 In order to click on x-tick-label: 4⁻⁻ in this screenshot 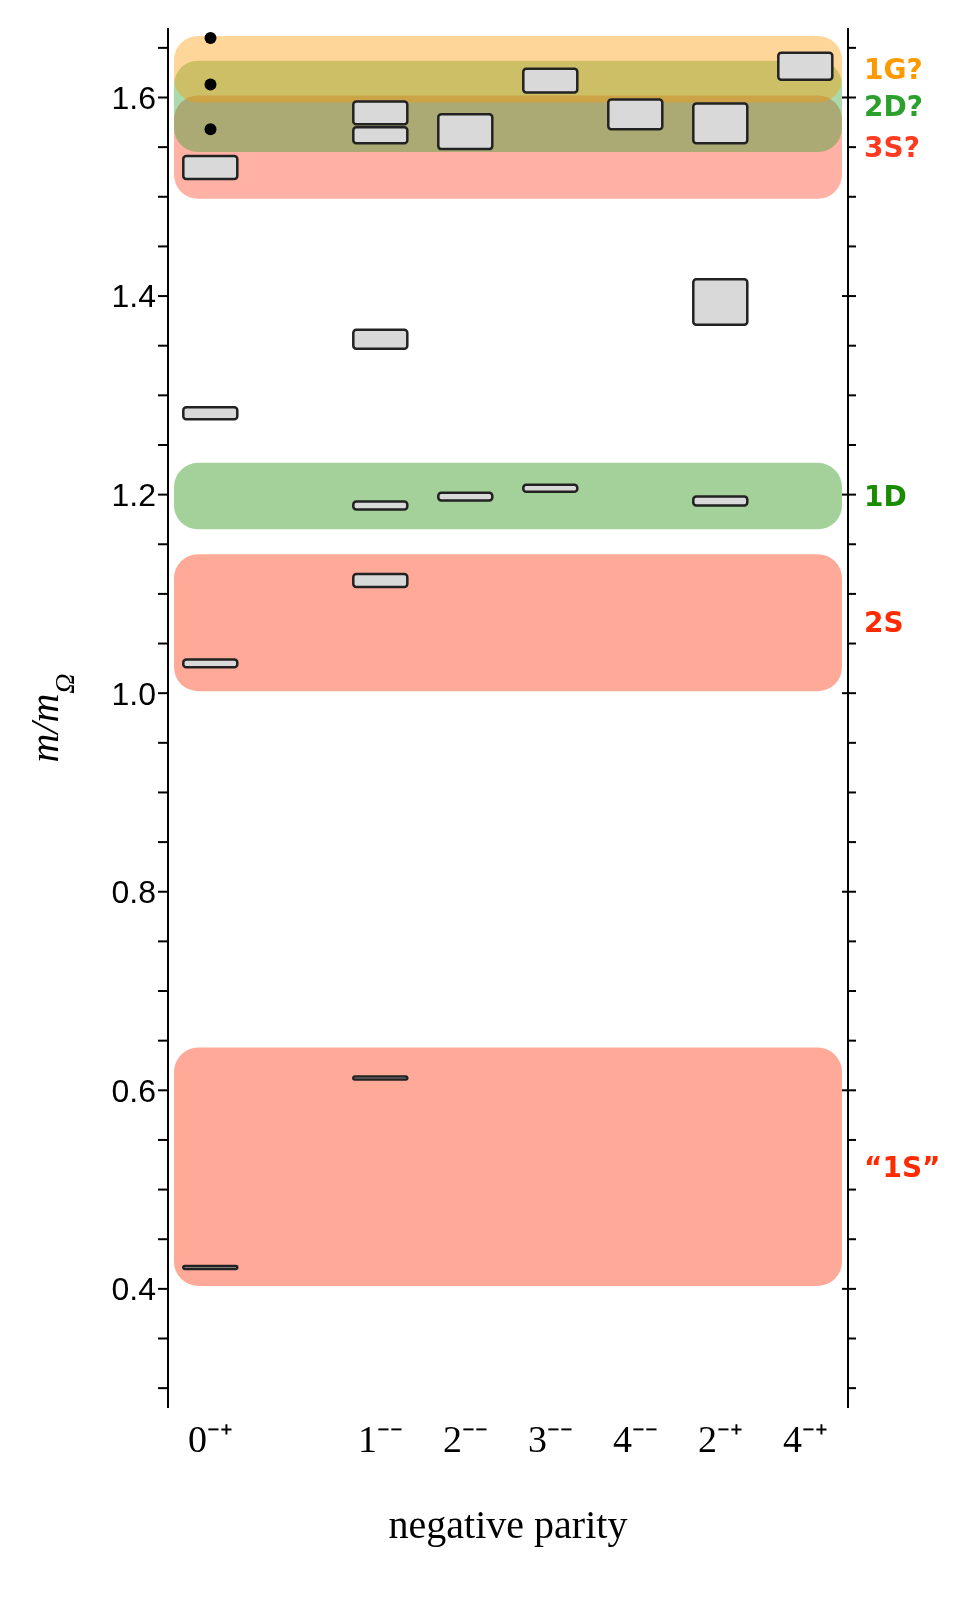, I will do `click(635, 1439)`.